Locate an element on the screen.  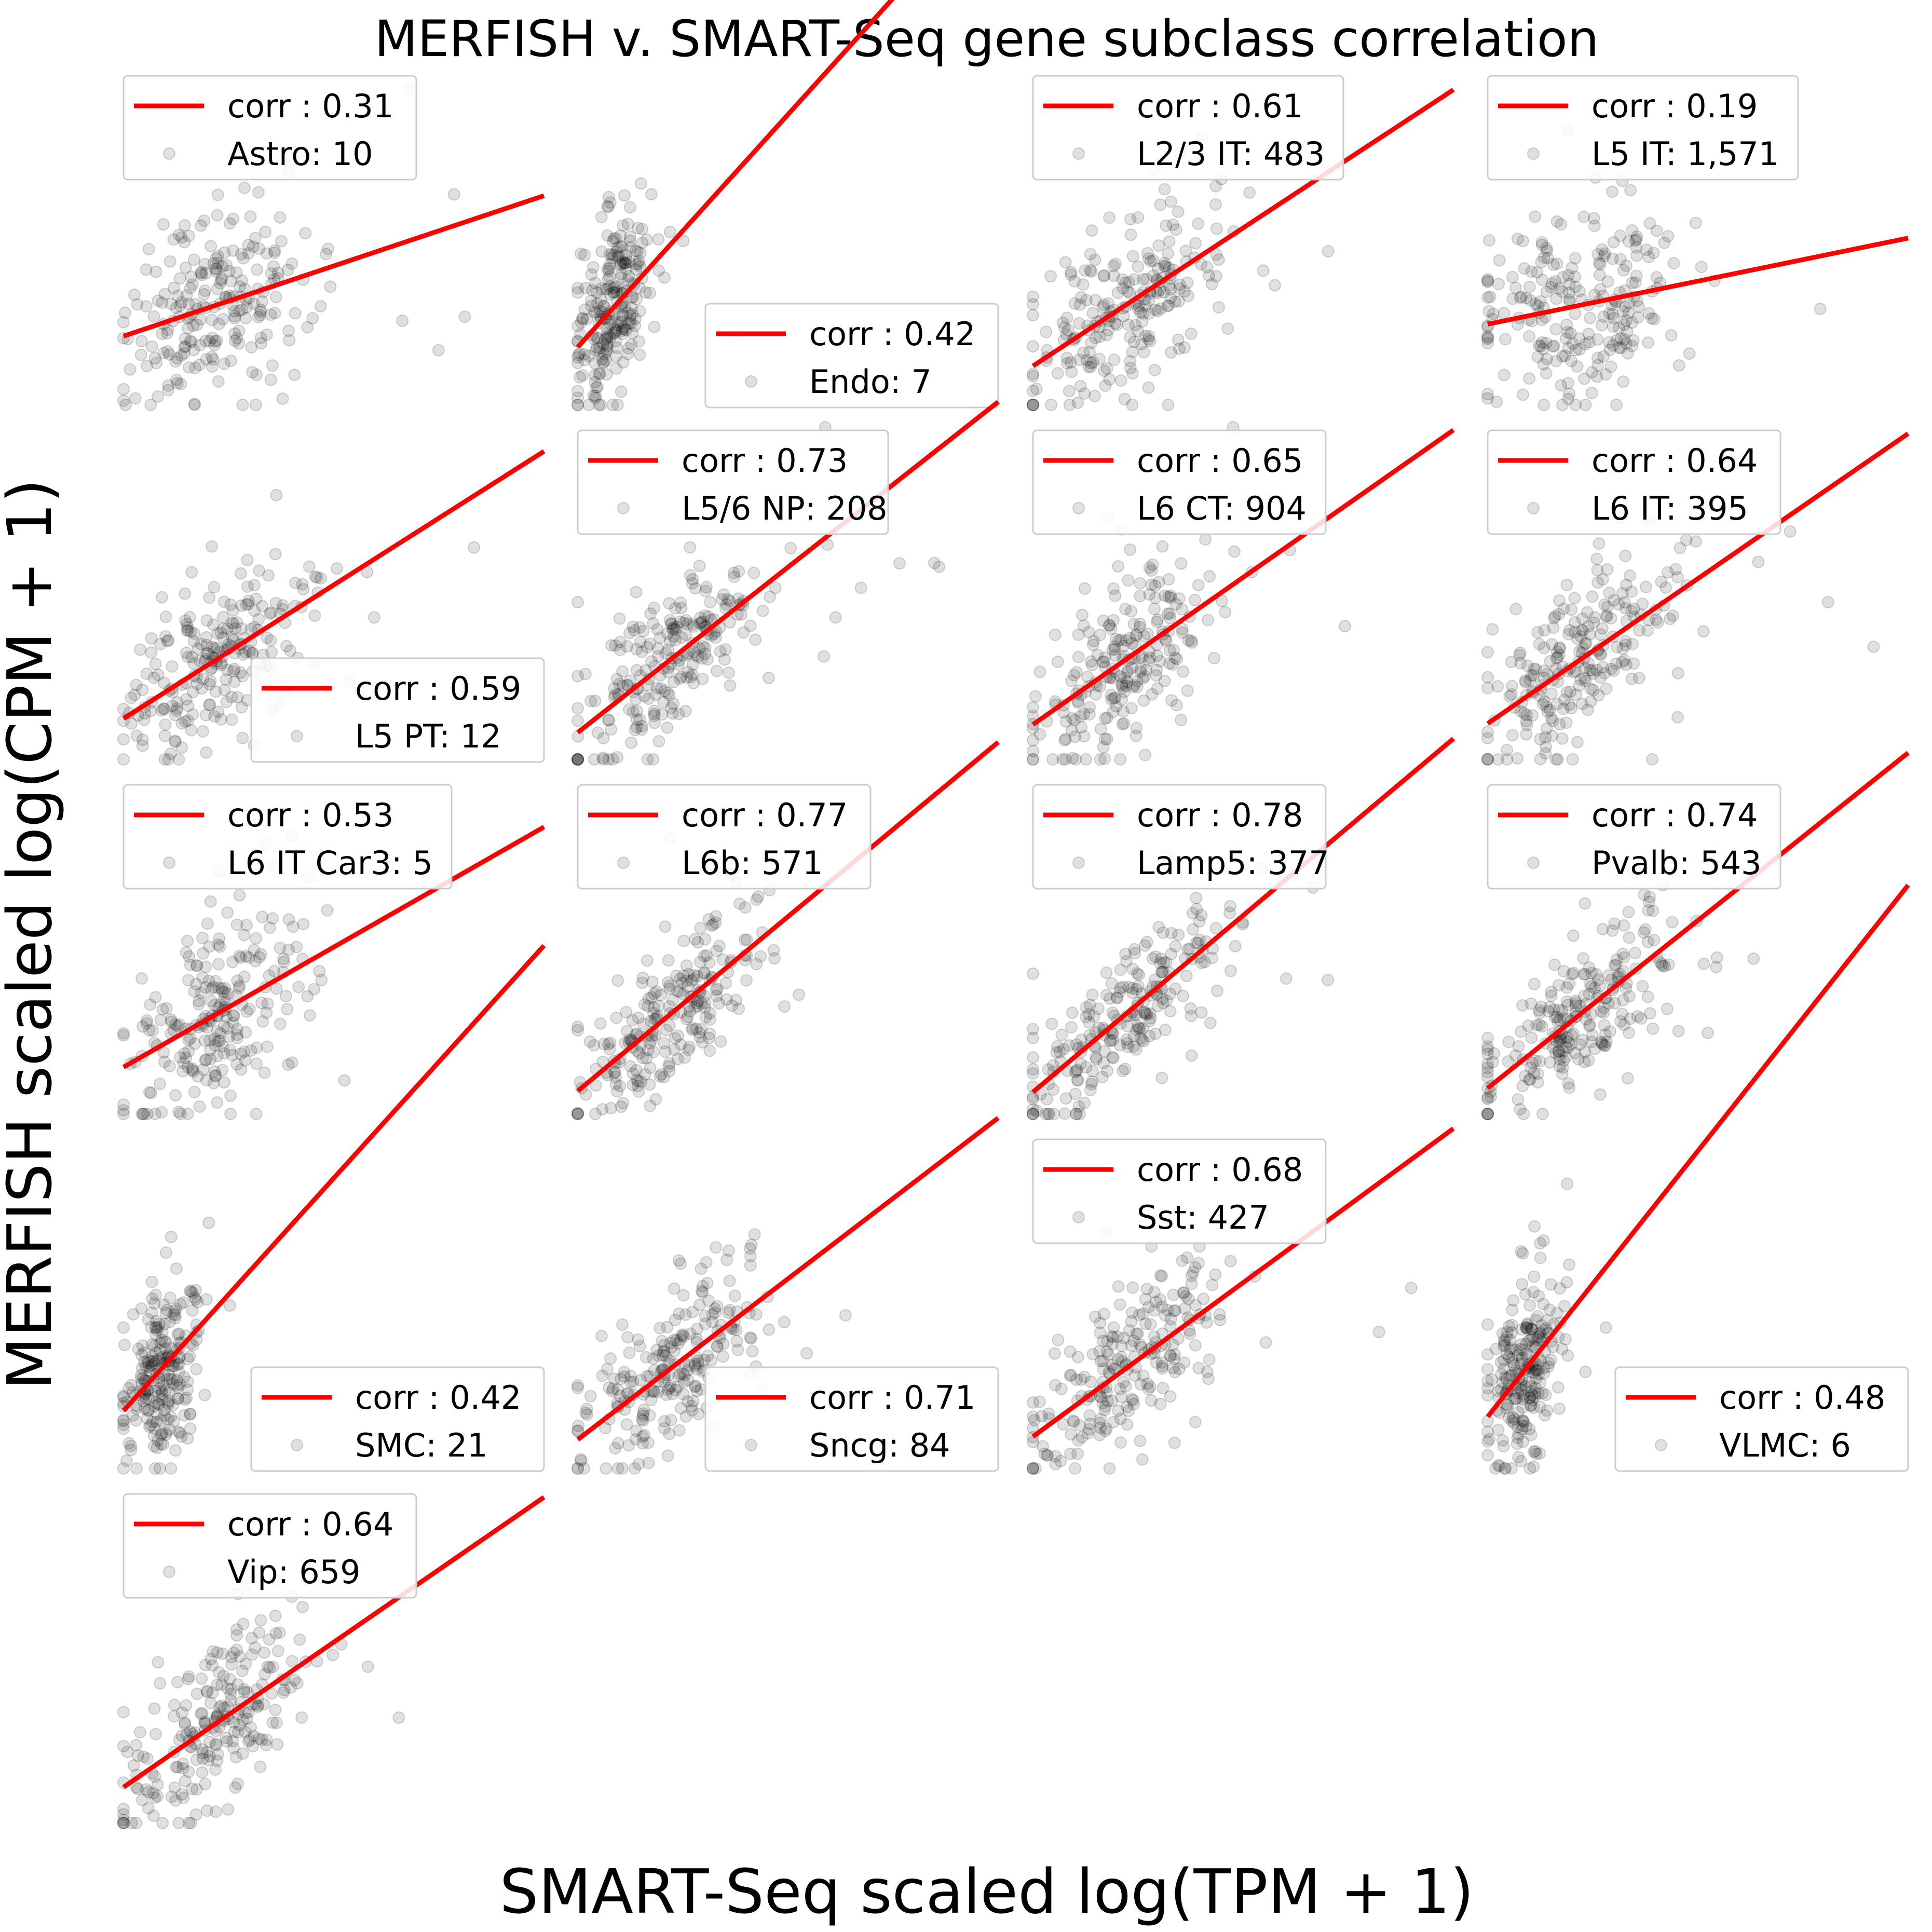
legend-marker-swatch is located at coordinates (169, 862).